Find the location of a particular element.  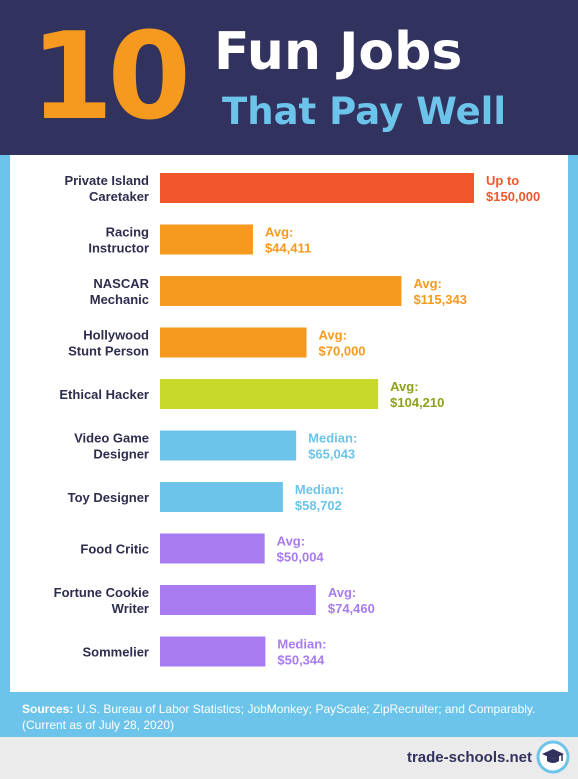

category-label: Racing Instructor is located at coordinates (118, 240).